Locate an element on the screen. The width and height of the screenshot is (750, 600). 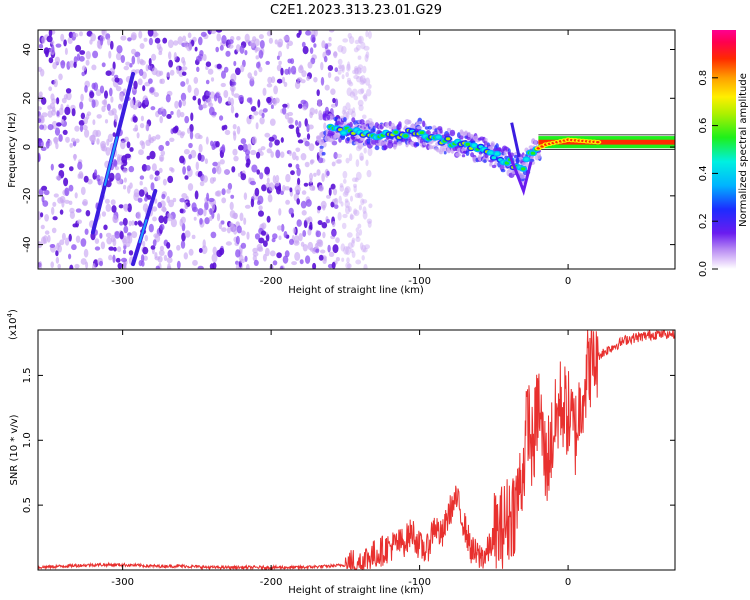
track-blob-core is located at coordinates (497, 154).